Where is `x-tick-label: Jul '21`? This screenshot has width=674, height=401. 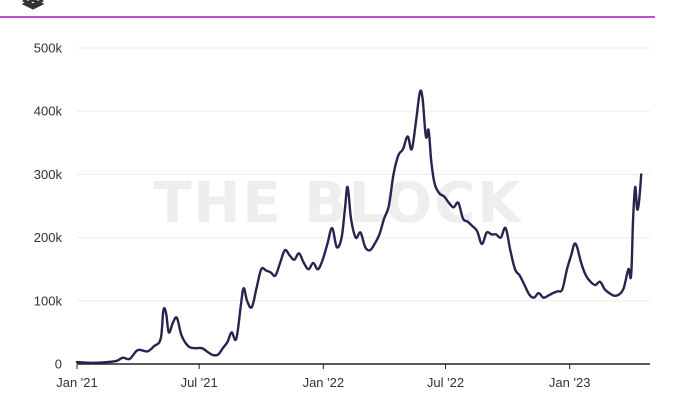 x-tick-label: Jul '21 is located at coordinates (199, 382).